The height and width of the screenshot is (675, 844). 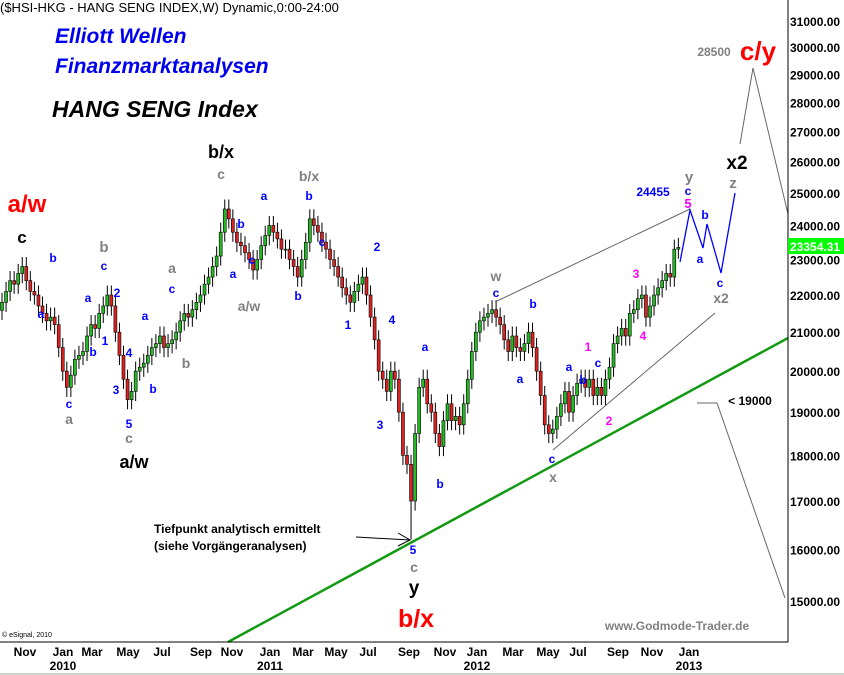 I want to click on x-tick-label: Mar, so click(x=92, y=652).